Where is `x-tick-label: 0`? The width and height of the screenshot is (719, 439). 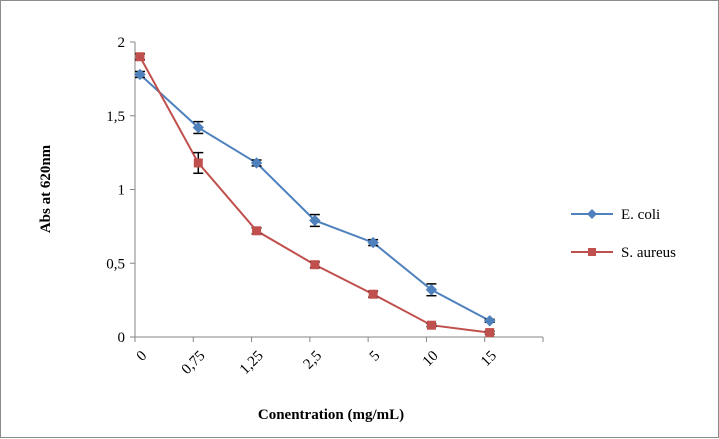
x-tick-label: 0 is located at coordinates (142, 356).